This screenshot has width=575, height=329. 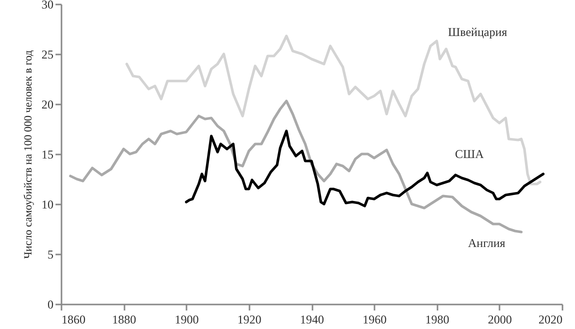 I want to click on x-tick-label: 1960, so click(x=374, y=319).